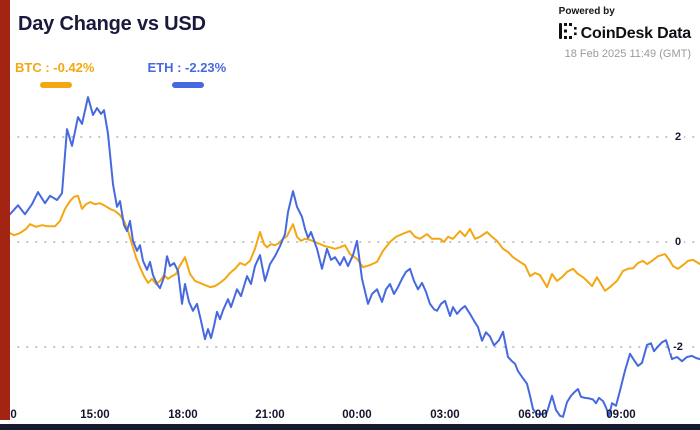  I want to click on page-title: Day Change vs USD, so click(112, 24).